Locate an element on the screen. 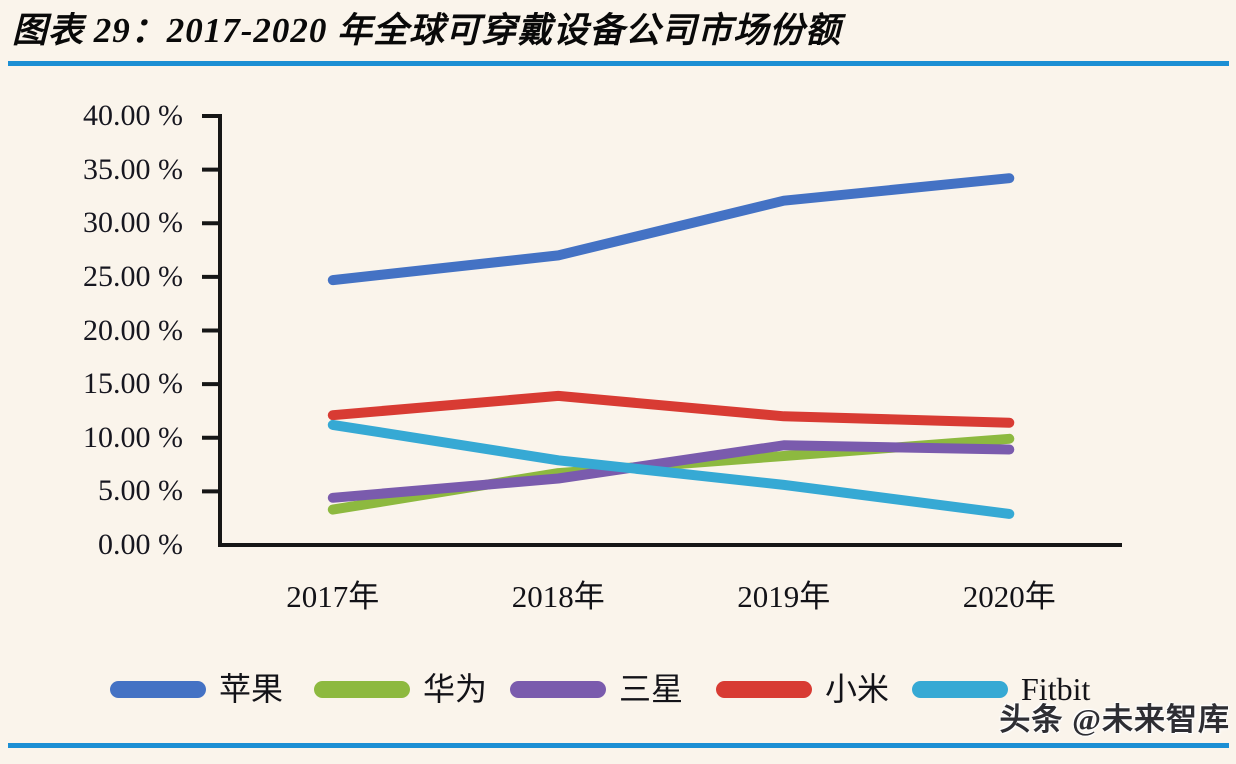 Image resolution: width=1236 pixels, height=764 pixels. series-line-apple is located at coordinates (671, 229).